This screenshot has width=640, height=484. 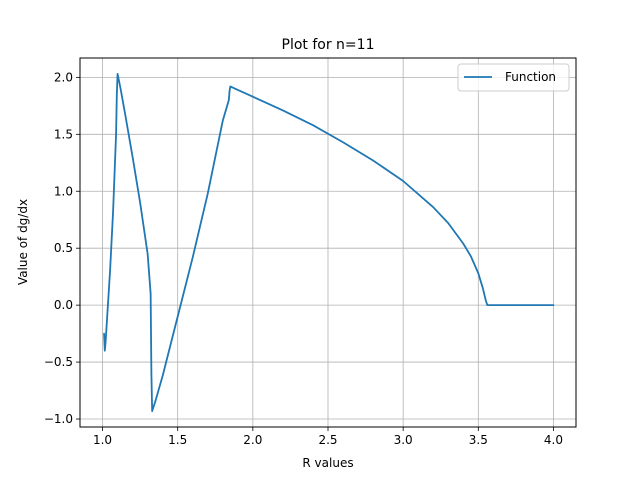 I want to click on y-tick-label: 1.0, so click(x=63, y=191).